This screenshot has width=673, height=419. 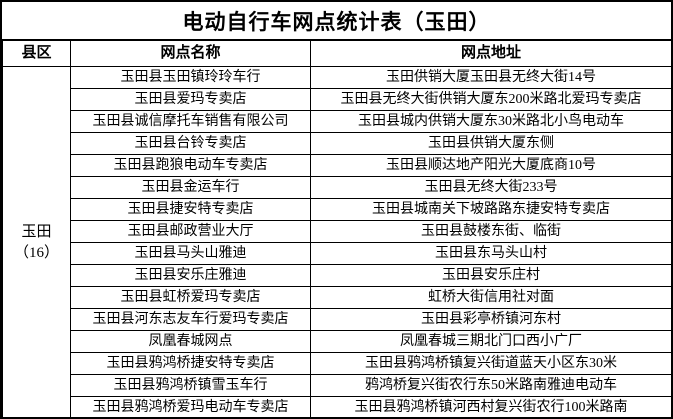 I want to click on table-row: 玉田县河东志友车行爱玛专卖店 玉田县彩亭桥镇河东村, so click(x=337, y=319).